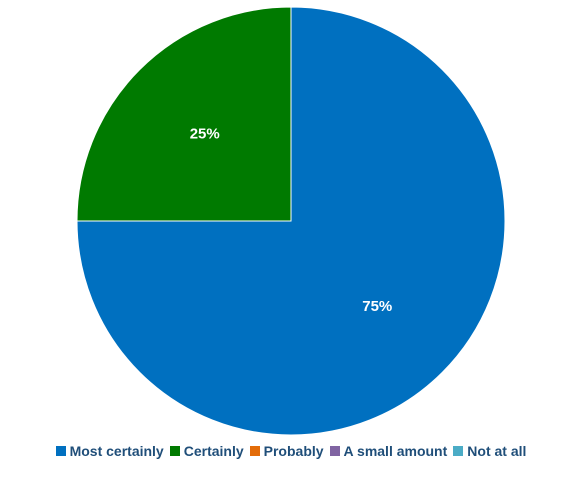 Image resolution: width=582 pixels, height=485 pixels. I want to click on legend-item-certainly: Certainly, so click(206, 451).